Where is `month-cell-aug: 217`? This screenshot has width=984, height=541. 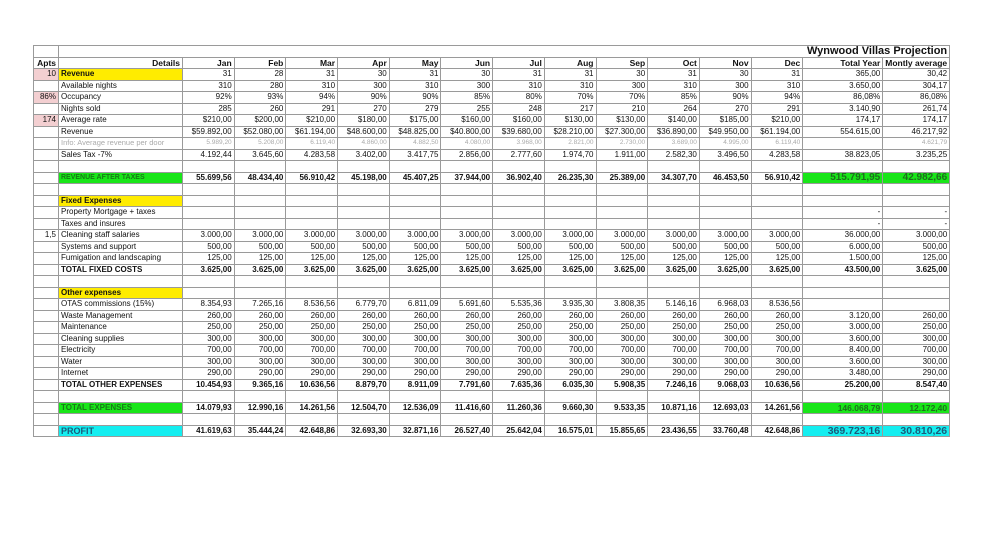
month-cell-aug: 217 is located at coordinates (570, 108).